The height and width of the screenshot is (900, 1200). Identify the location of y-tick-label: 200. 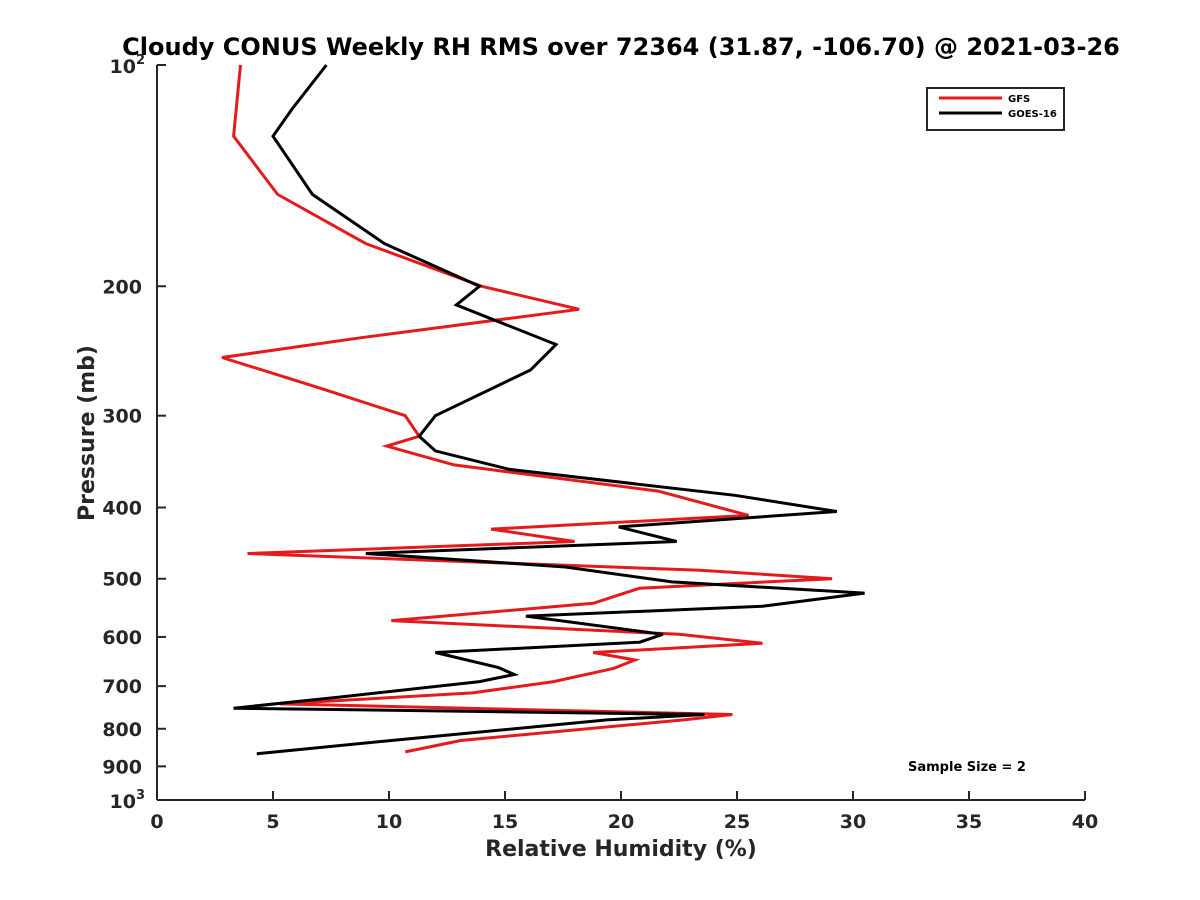
(122, 287).